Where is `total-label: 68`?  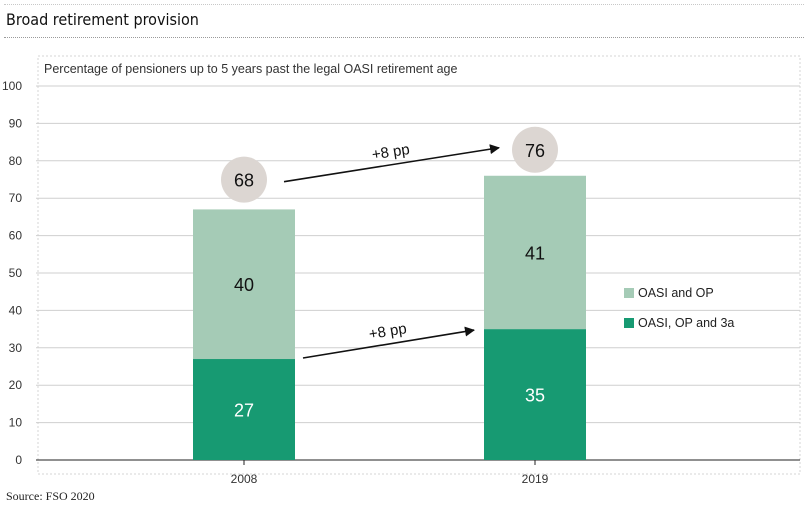 total-label: 68 is located at coordinates (244, 181).